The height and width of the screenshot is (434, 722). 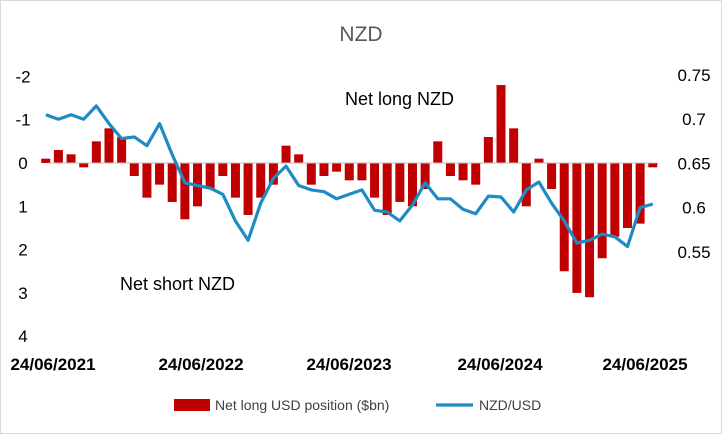 I want to click on legend: Net long USD position ($bn) NZD/USD, so click(x=357, y=405).